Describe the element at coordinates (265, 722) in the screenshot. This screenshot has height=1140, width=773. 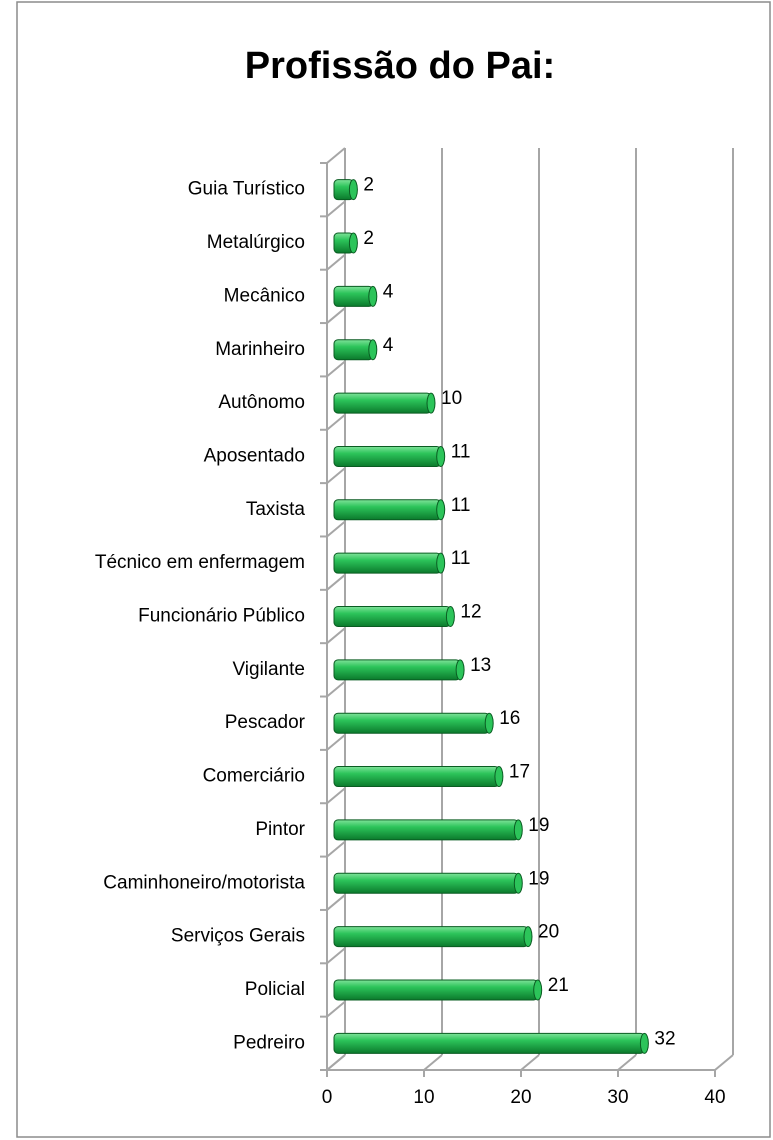
I see `y-tick-label: Pescador` at that location.